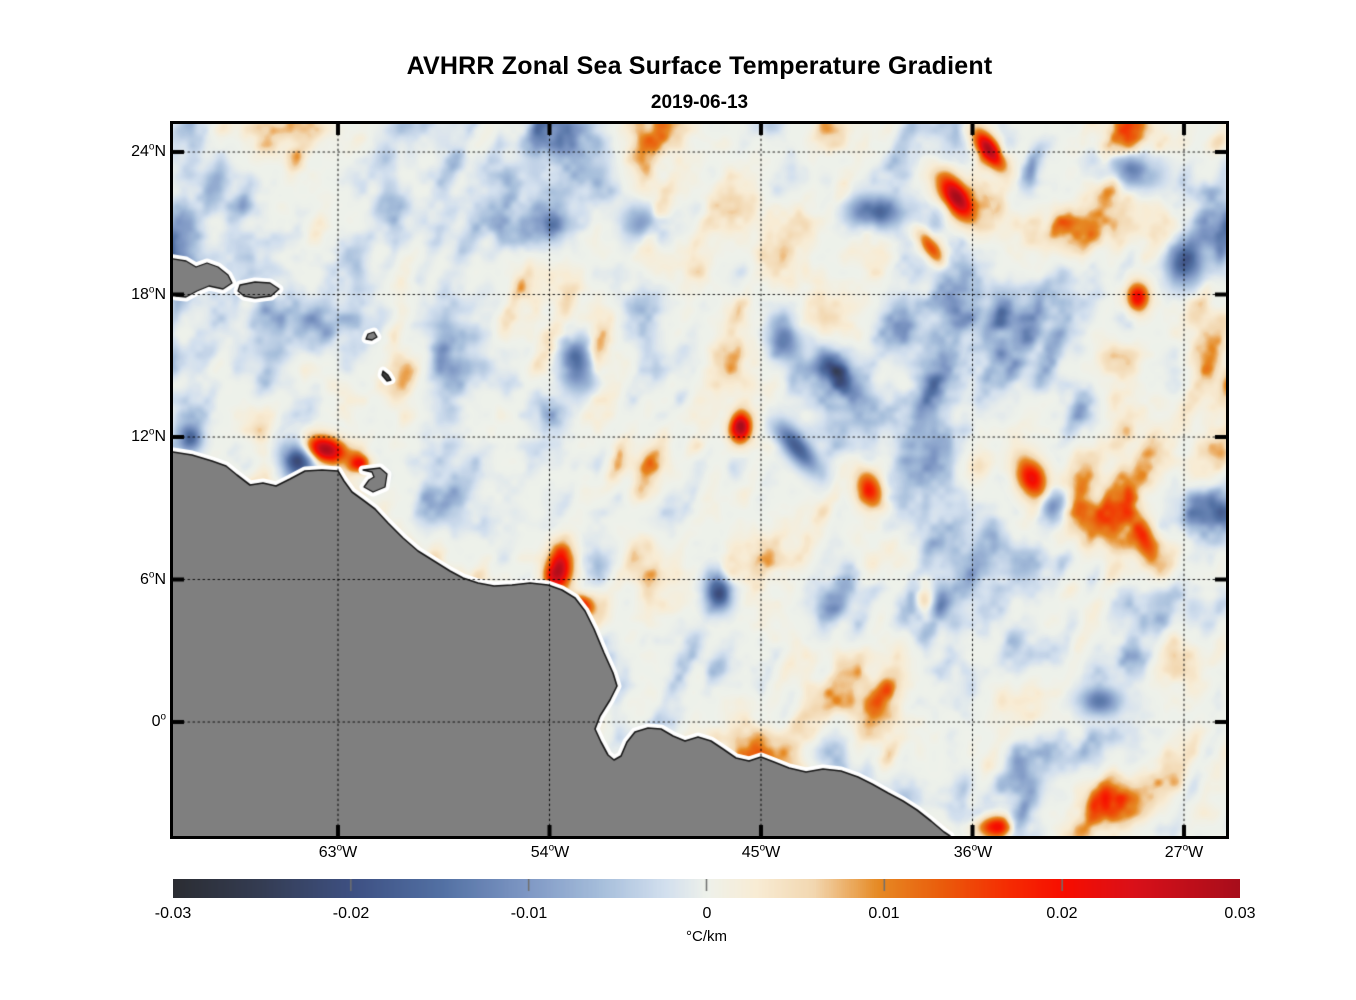 The height and width of the screenshot is (1000, 1356). Describe the element at coordinates (148, 150) in the screenshot. I see `y-axis-tick-label: 24oN` at that location.